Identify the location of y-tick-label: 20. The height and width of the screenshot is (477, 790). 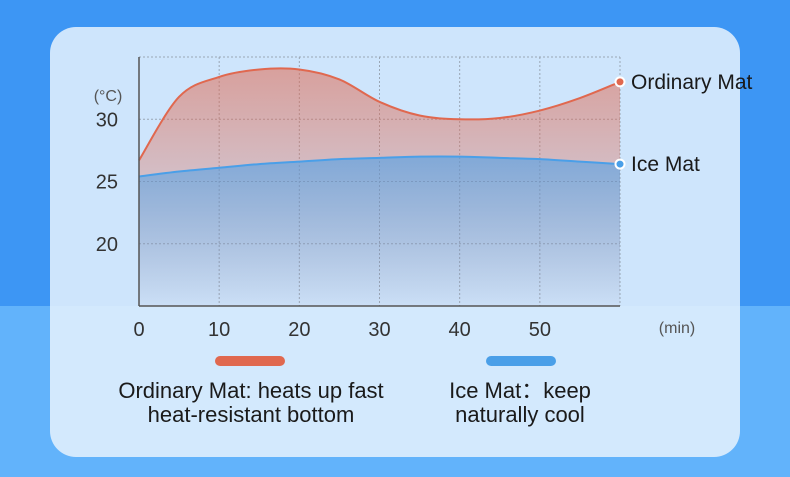
(107, 245).